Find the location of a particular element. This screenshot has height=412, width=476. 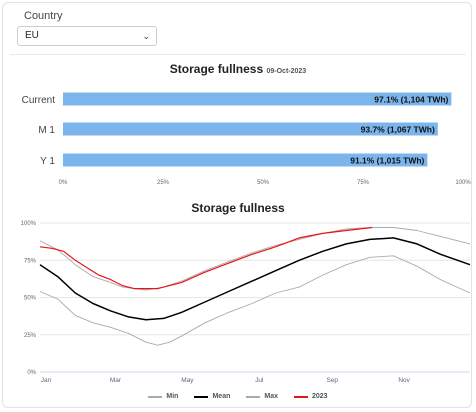

bar-category-label: Current is located at coordinates (39, 100).